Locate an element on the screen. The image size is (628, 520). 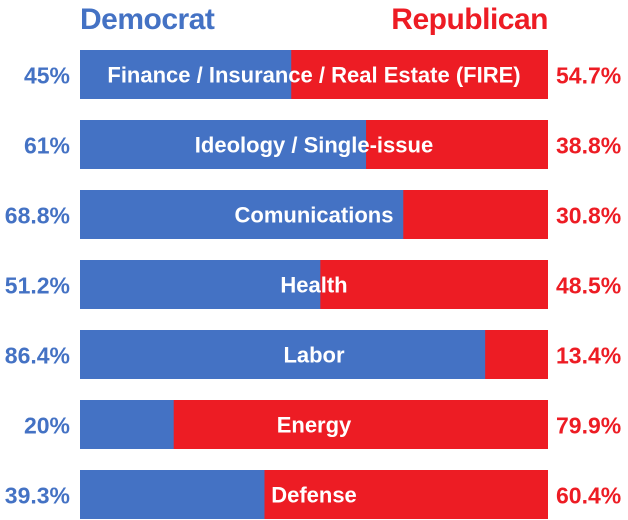
category-label: Ideology / Single-issue is located at coordinates (314, 145).